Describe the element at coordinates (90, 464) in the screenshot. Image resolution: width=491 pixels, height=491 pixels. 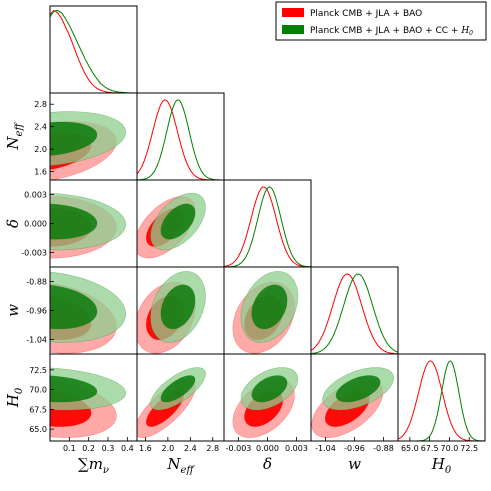
I see `x-axis-label-main: ∑m` at that location.